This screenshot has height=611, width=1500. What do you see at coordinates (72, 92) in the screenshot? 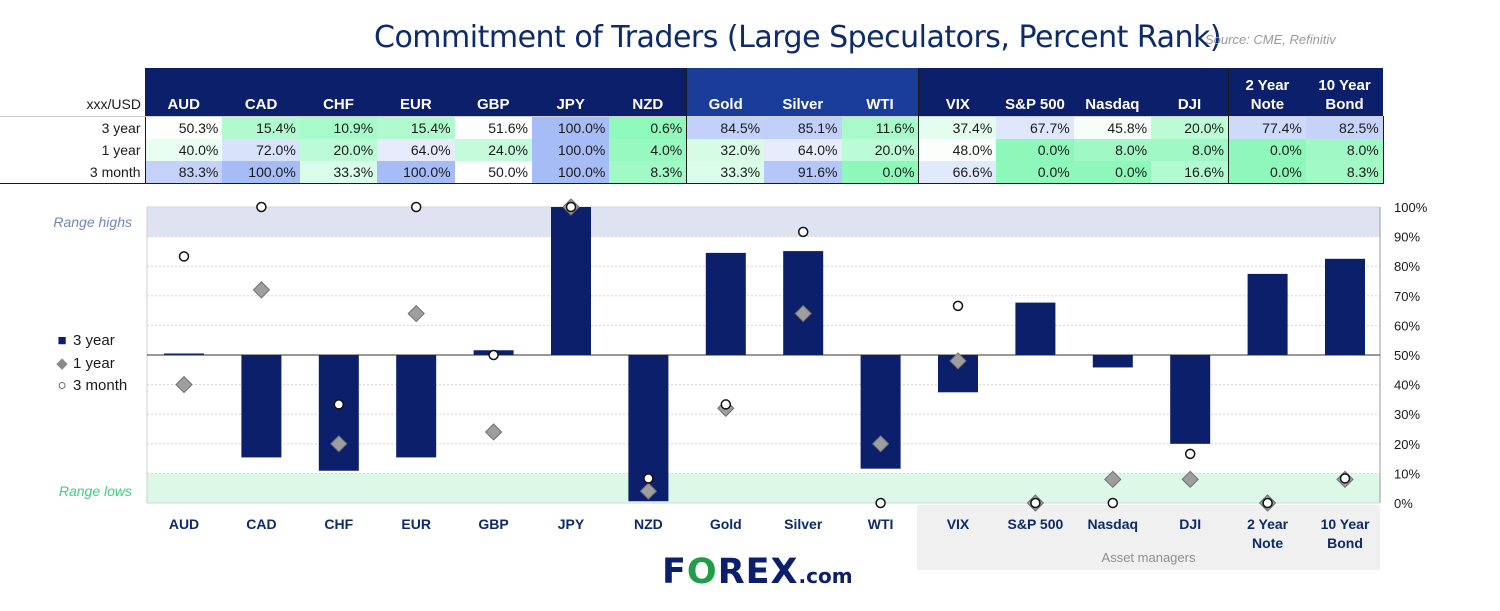
I see `table-corner-label: xxx/USD` at bounding box center [72, 92].